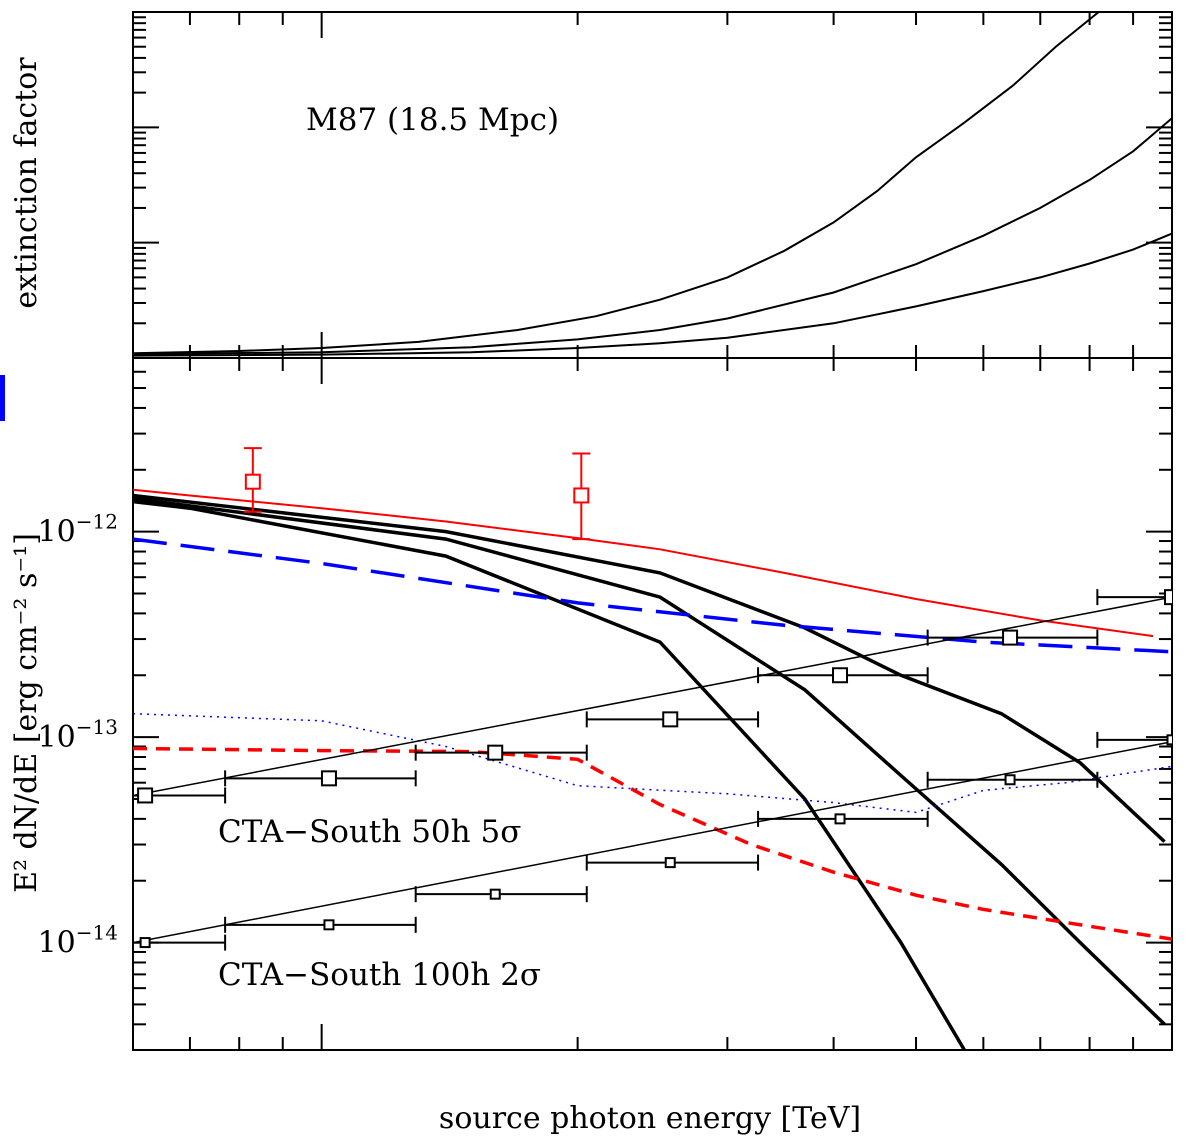 The image size is (1200, 1141). What do you see at coordinates (379, 975) in the screenshot?
I see `cta-100h-annotation: CTA−South 100h 2σ` at bounding box center [379, 975].